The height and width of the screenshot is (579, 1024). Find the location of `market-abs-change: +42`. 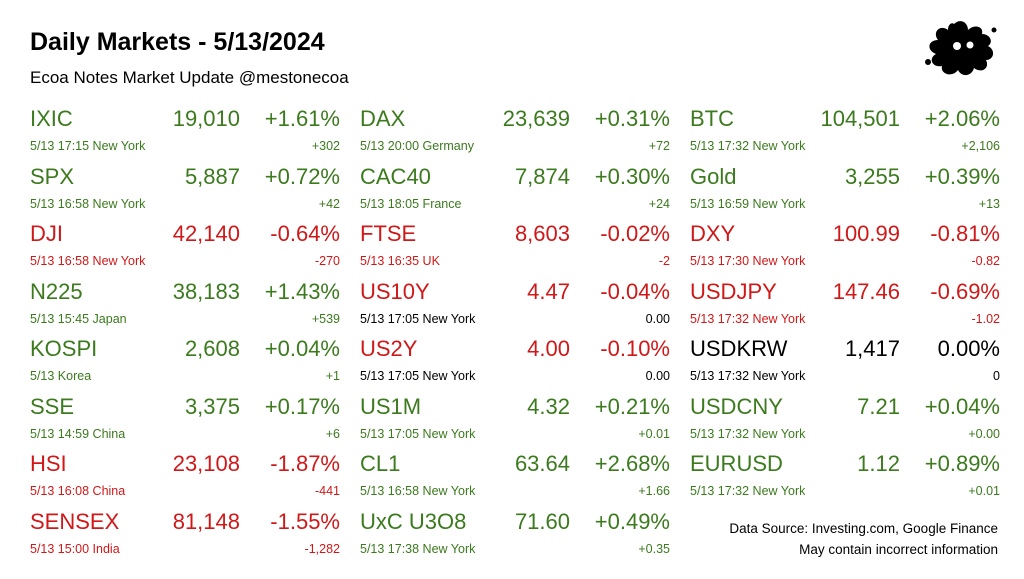

market-abs-change: +42 is located at coordinates (329, 203).